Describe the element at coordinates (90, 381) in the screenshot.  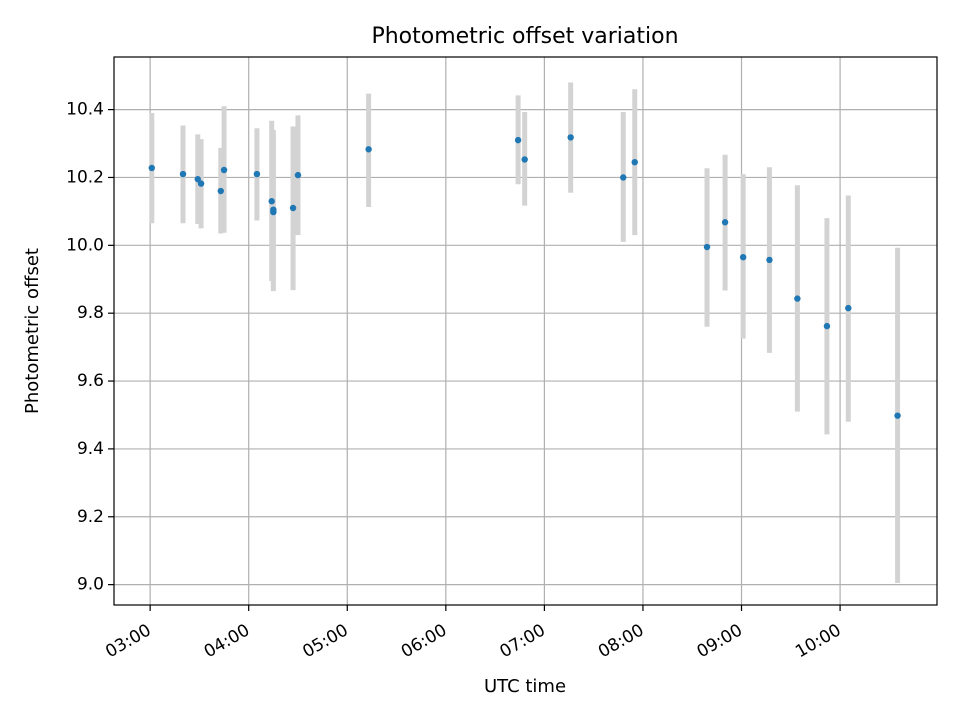
I see `y-tick-label: 9.6` at that location.